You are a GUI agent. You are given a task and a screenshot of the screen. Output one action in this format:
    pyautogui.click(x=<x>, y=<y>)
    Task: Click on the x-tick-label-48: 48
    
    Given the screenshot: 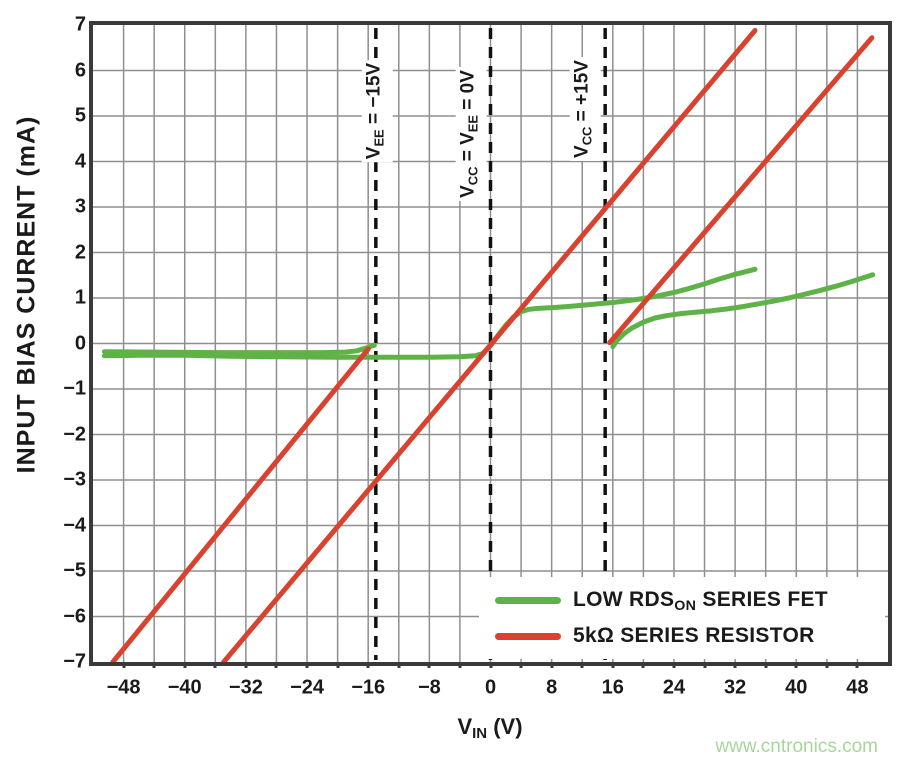 What is the action you would take?
    pyautogui.click(x=857, y=687)
    